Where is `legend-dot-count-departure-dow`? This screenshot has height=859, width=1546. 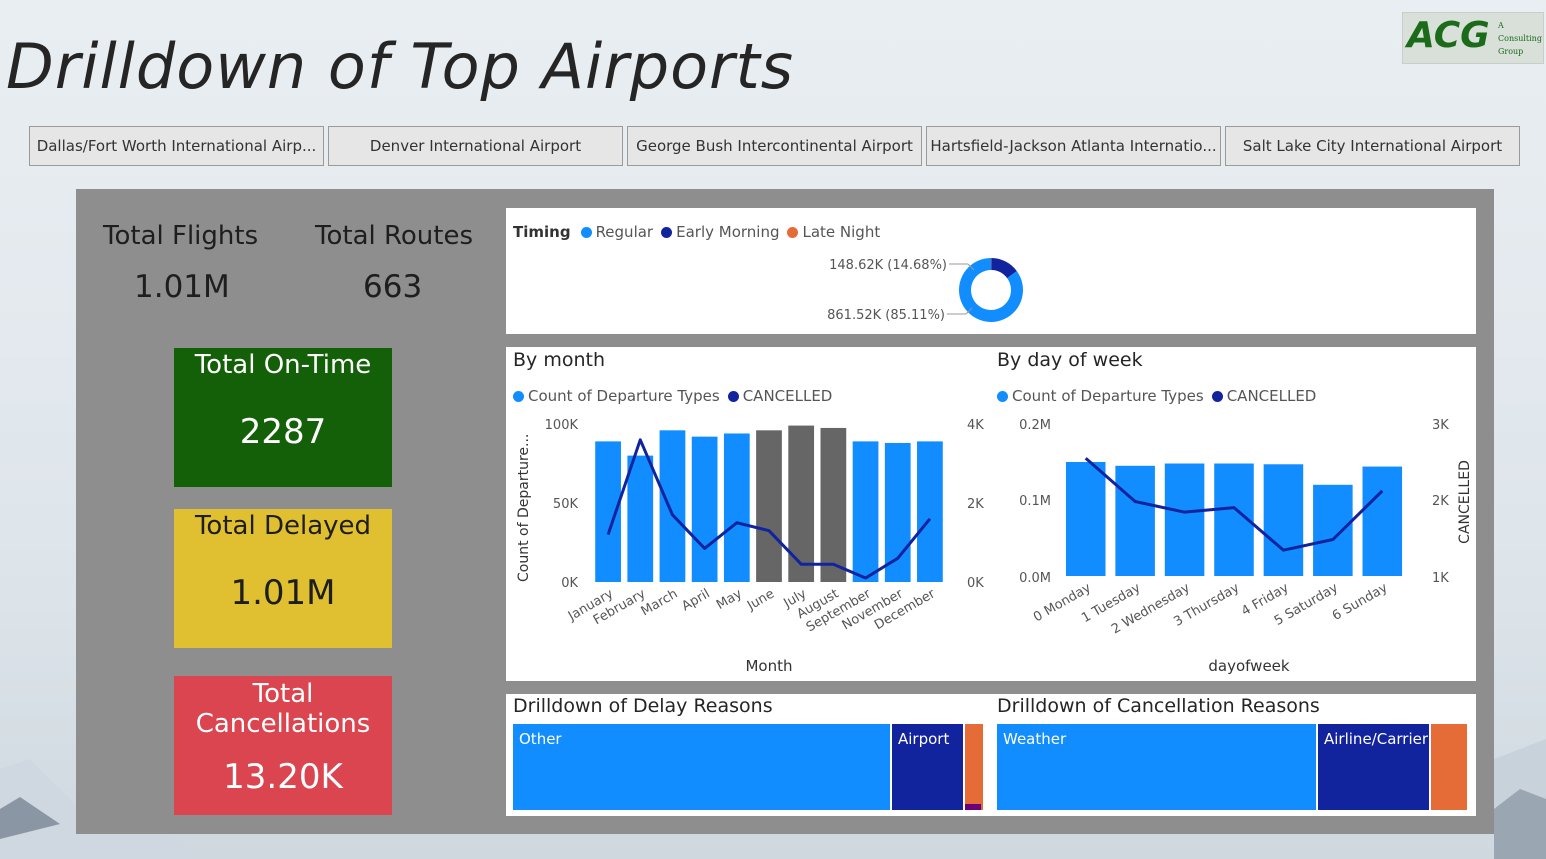 legend-dot-count-departure-dow is located at coordinates (1002, 396).